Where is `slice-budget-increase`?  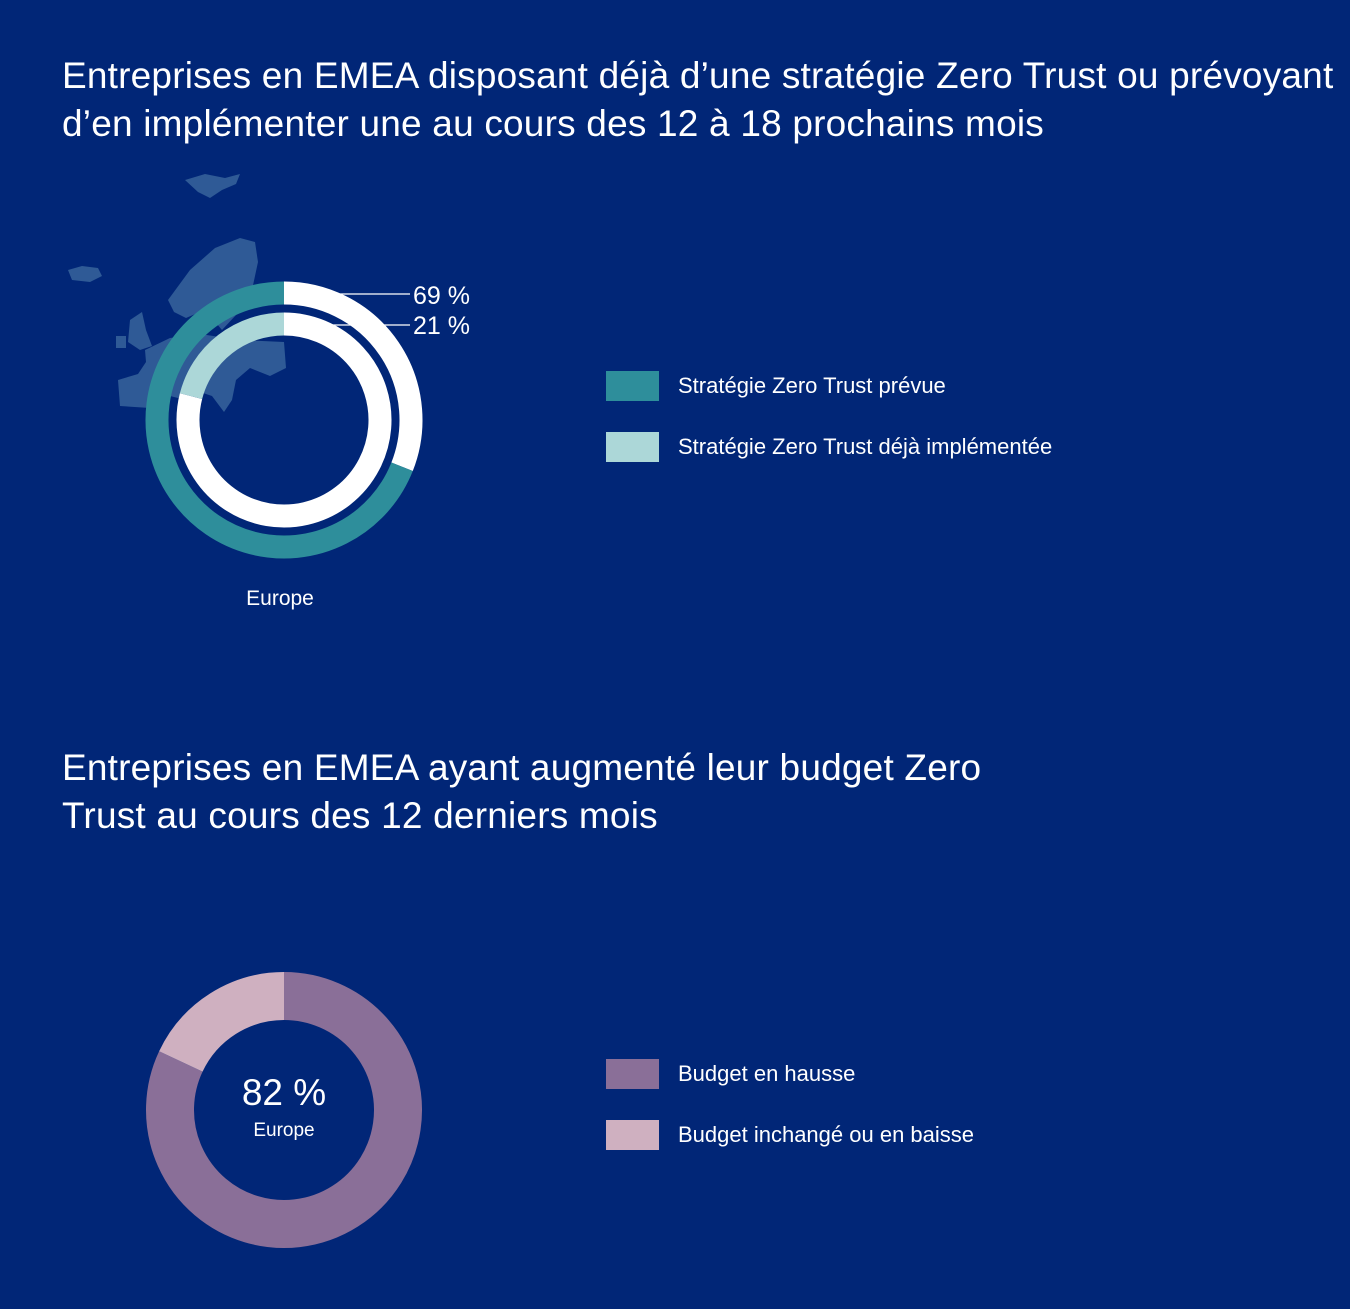
slice-budget-increase is located at coordinates (284, 1110).